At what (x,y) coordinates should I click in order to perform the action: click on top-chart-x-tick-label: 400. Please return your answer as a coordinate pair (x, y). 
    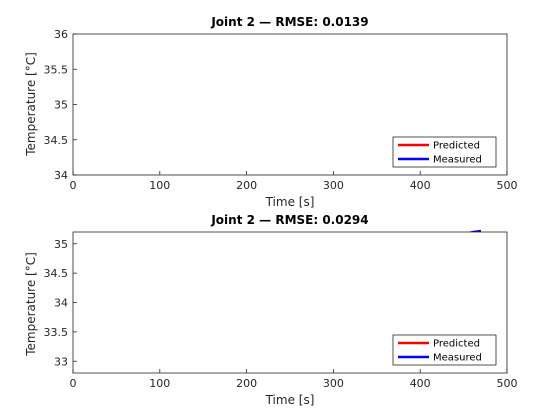
    Looking at the image, I should click on (420, 185).